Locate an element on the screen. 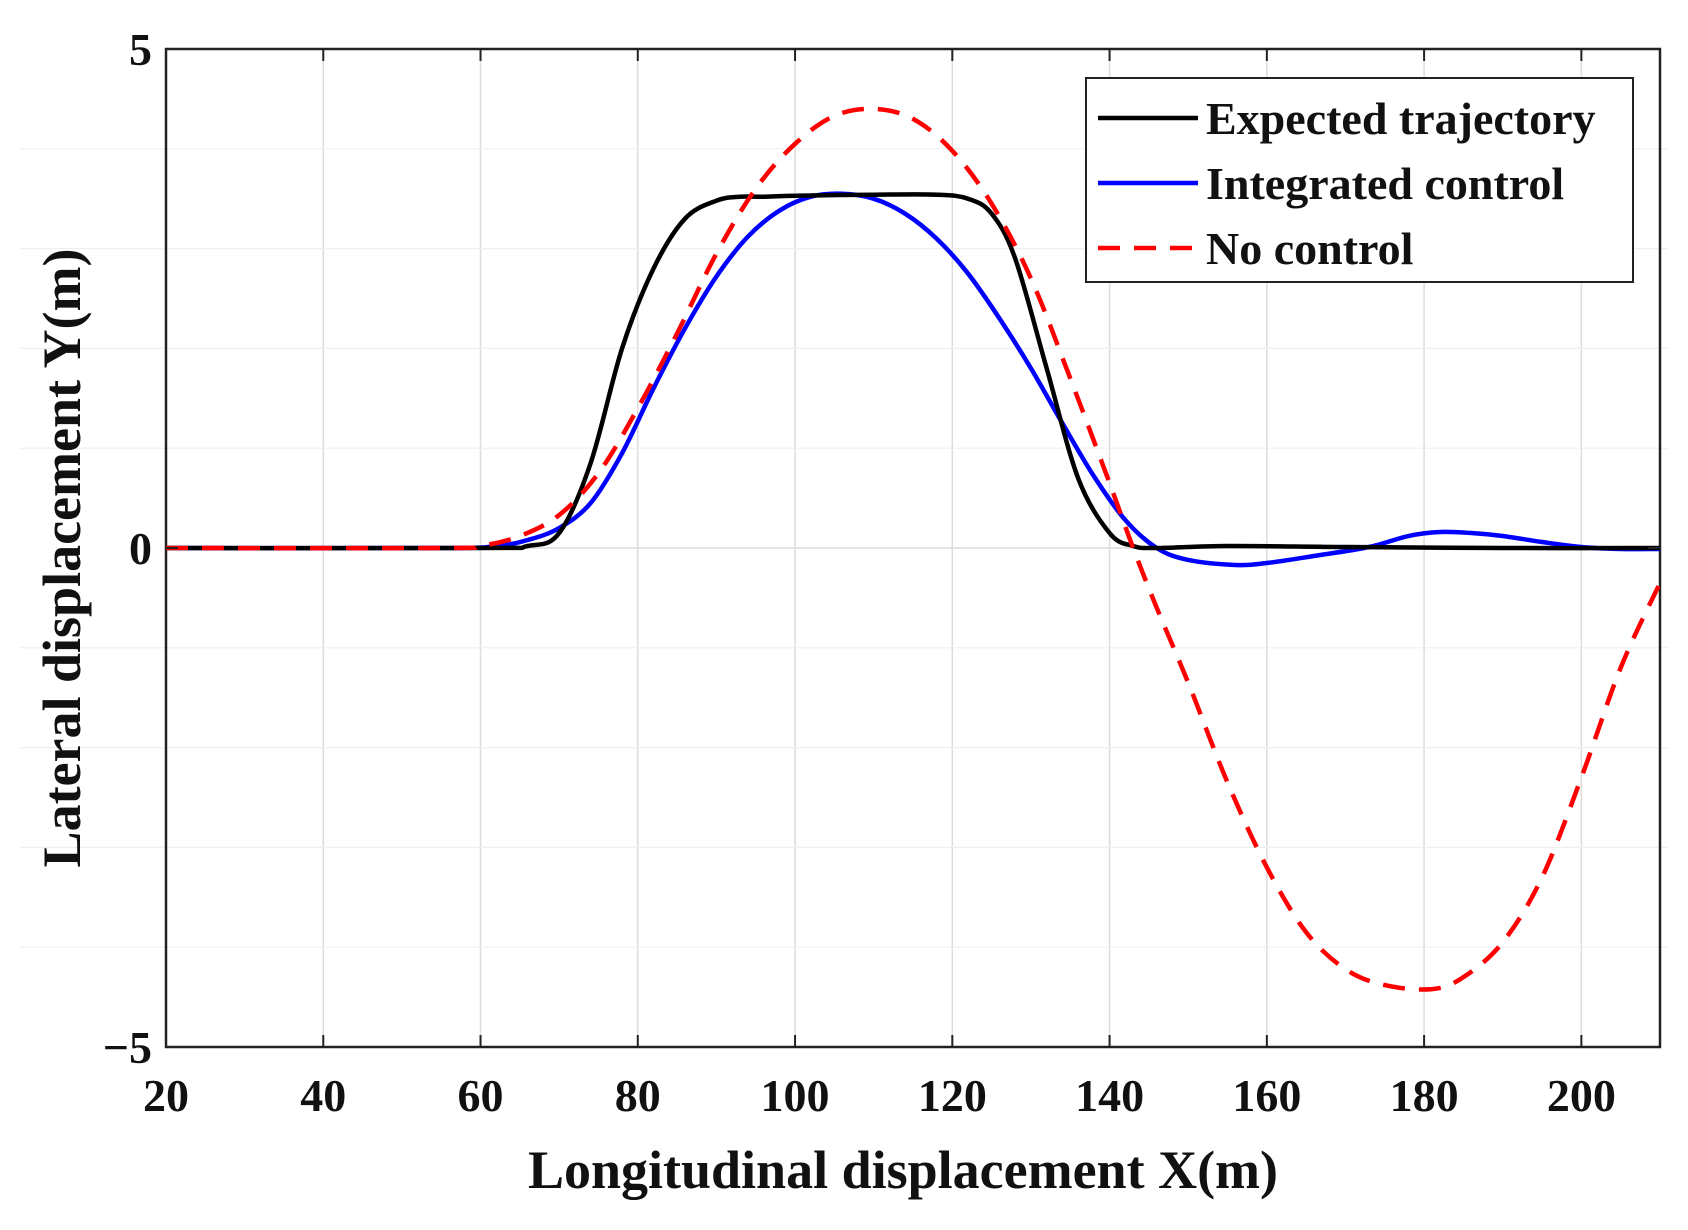 The height and width of the screenshot is (1230, 1688). x-tick-label: 160 is located at coordinates (1266, 1095).